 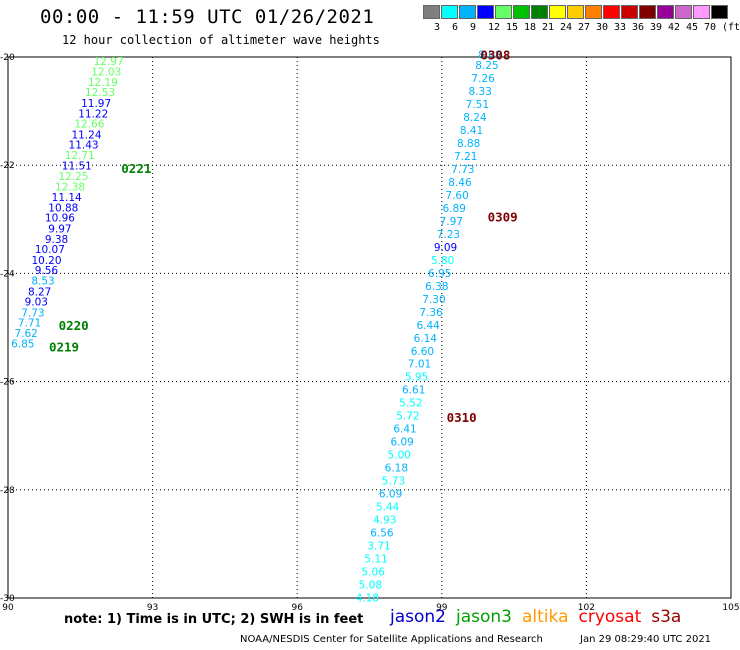 I want to click on color-scale-label: 33, so click(x=620, y=27).